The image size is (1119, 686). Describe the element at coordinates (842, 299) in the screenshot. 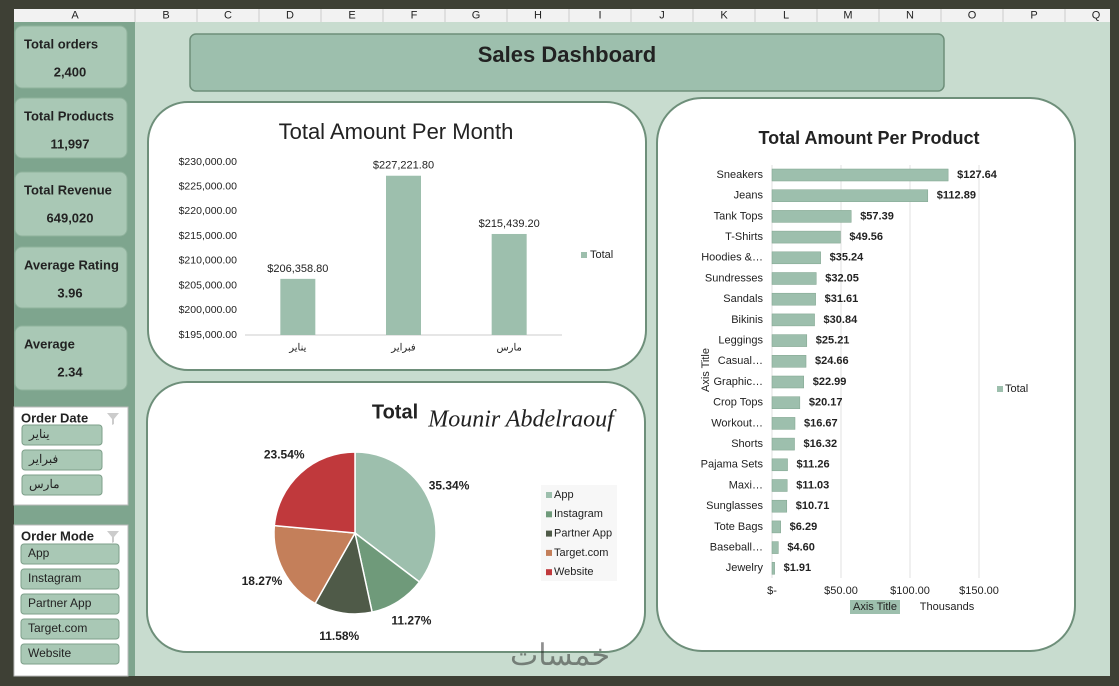

I see `value-label: $31.61` at that location.